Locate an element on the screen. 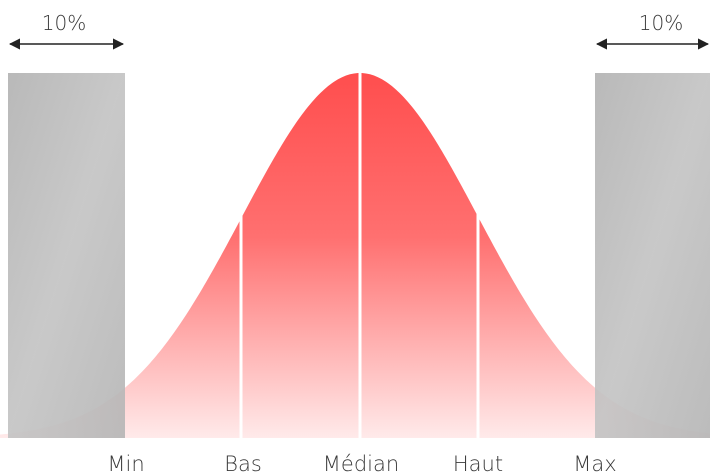  left-tail-band is located at coordinates (66, 255).